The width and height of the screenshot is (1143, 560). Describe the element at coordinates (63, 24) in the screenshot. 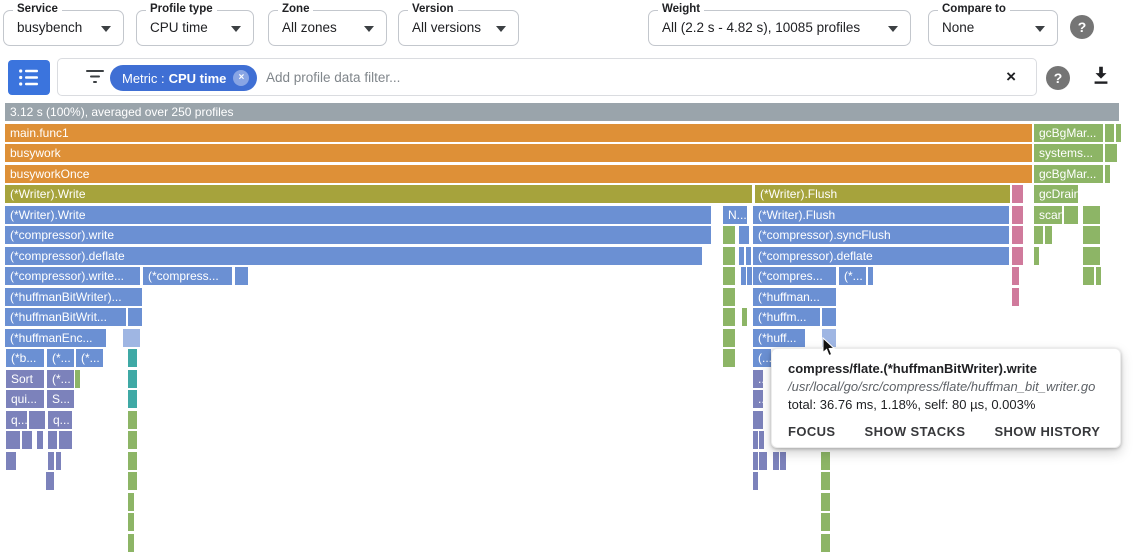

I see `service-select: Service busybench` at that location.